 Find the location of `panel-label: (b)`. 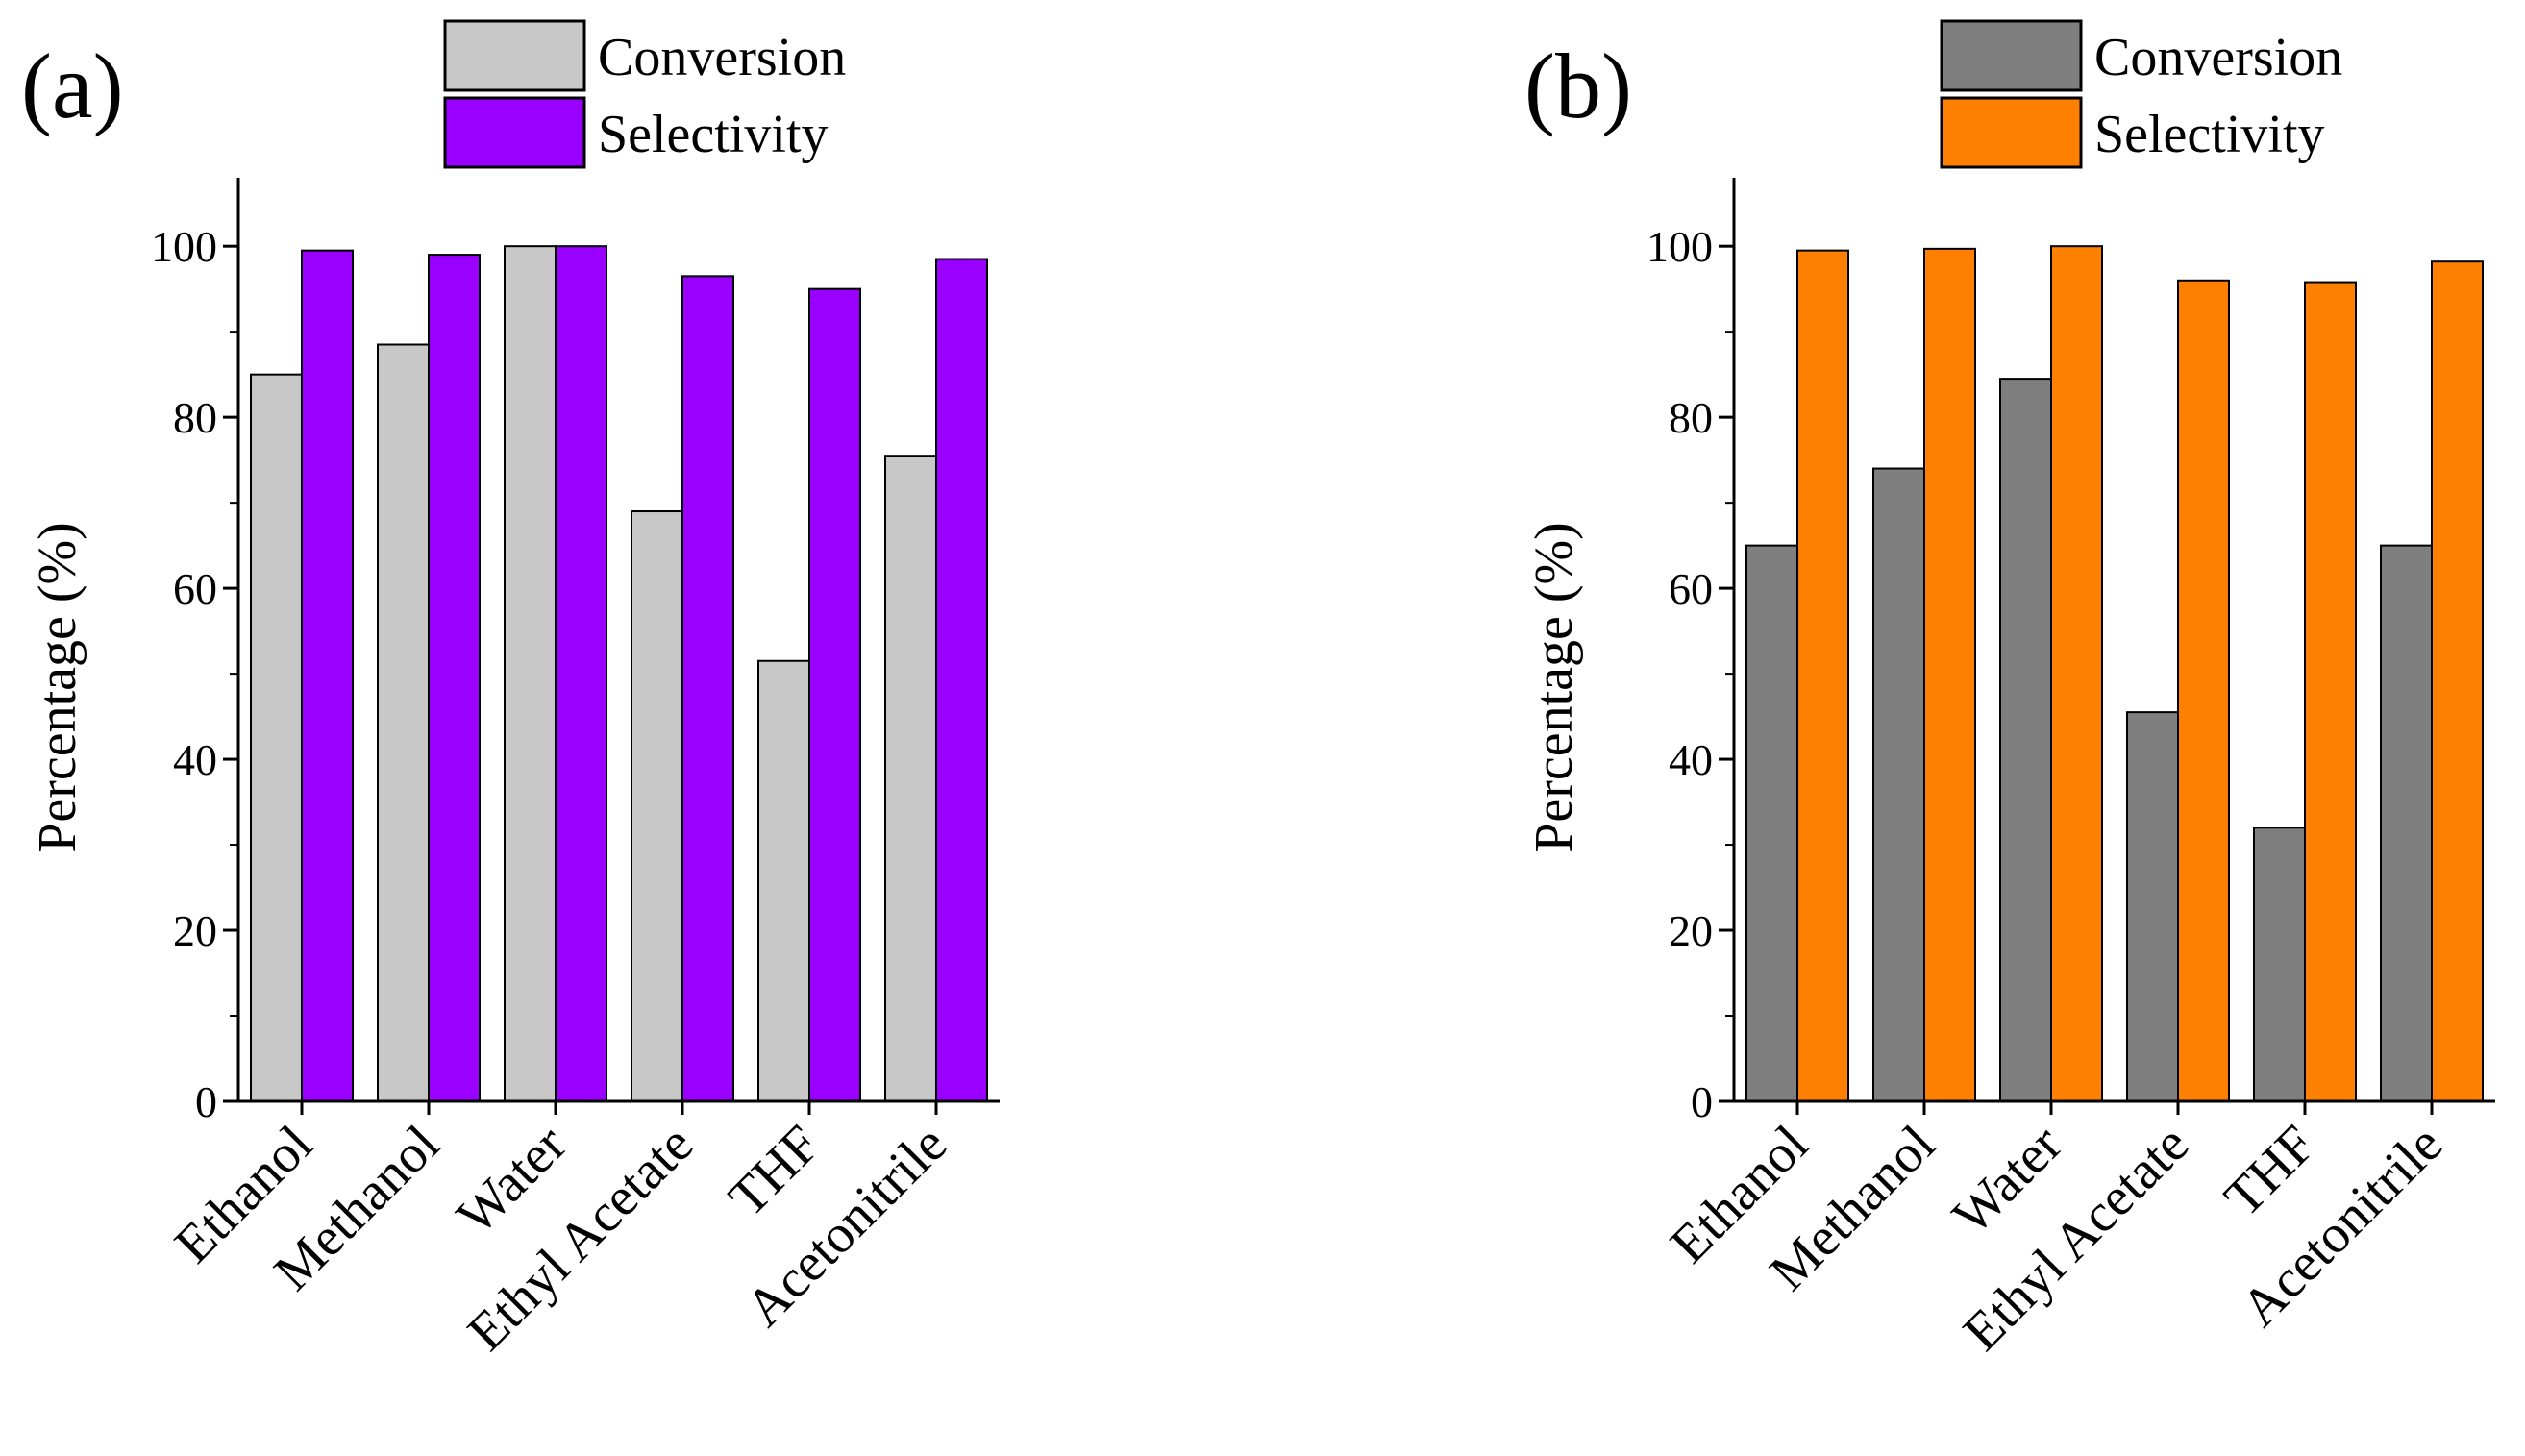

panel-label: (b) is located at coordinates (1578, 86).